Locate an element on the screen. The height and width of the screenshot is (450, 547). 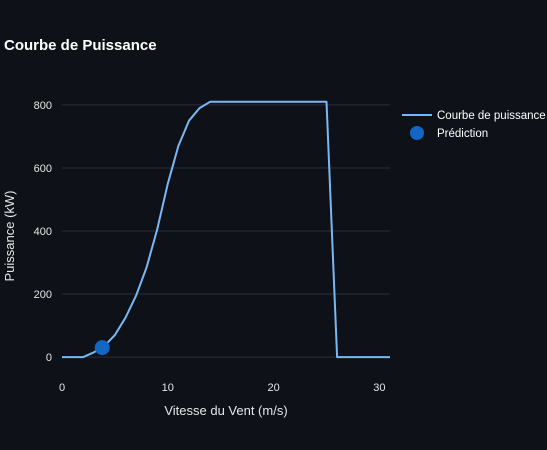
y-tick-labels: 0 200 400 600 800 is located at coordinates (43, 232).